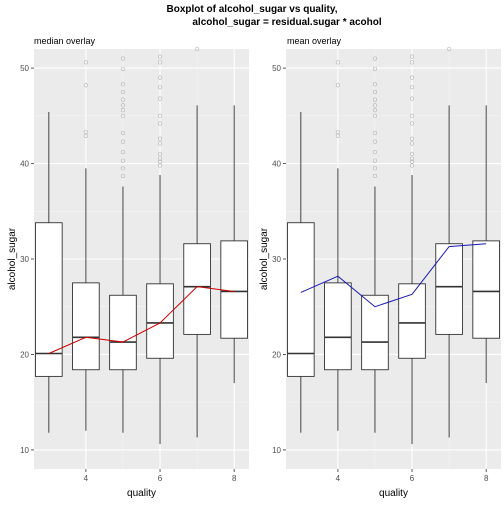 The width and height of the screenshot is (504, 509). Describe the element at coordinates (65, 41) in the screenshot. I see `panel-title: median overlay` at that location.